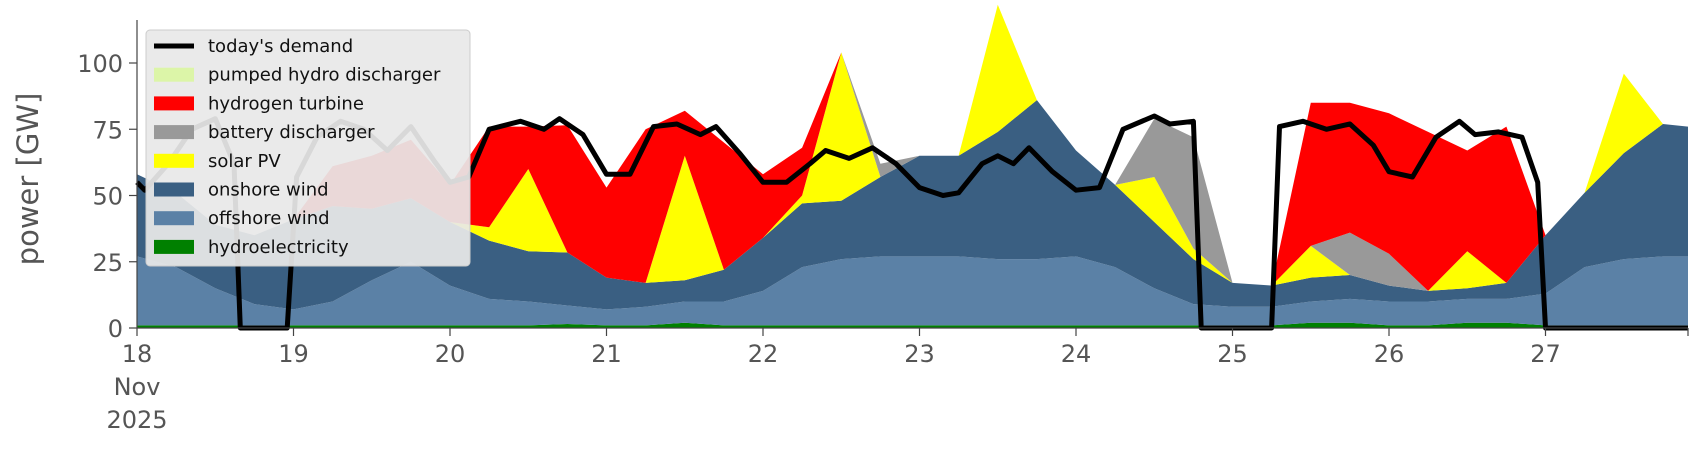 Image resolution: width=1706 pixels, height=460 pixels. Describe the element at coordinates (450, 354) in the screenshot. I see `x-tick-label: 20` at that location.